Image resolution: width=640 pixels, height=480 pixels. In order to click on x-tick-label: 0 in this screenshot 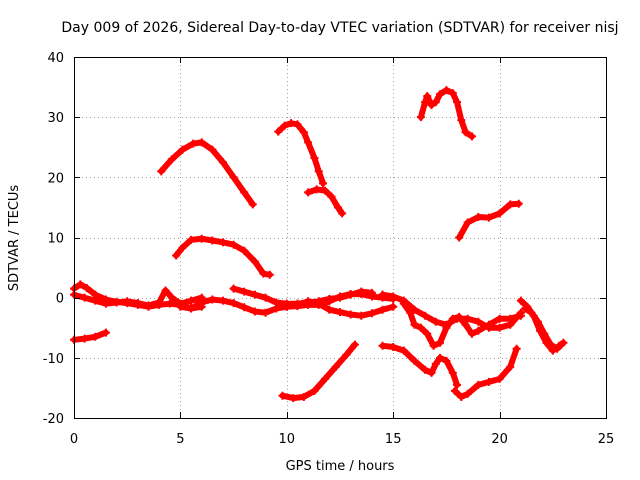, I will do `click(74, 439)`.